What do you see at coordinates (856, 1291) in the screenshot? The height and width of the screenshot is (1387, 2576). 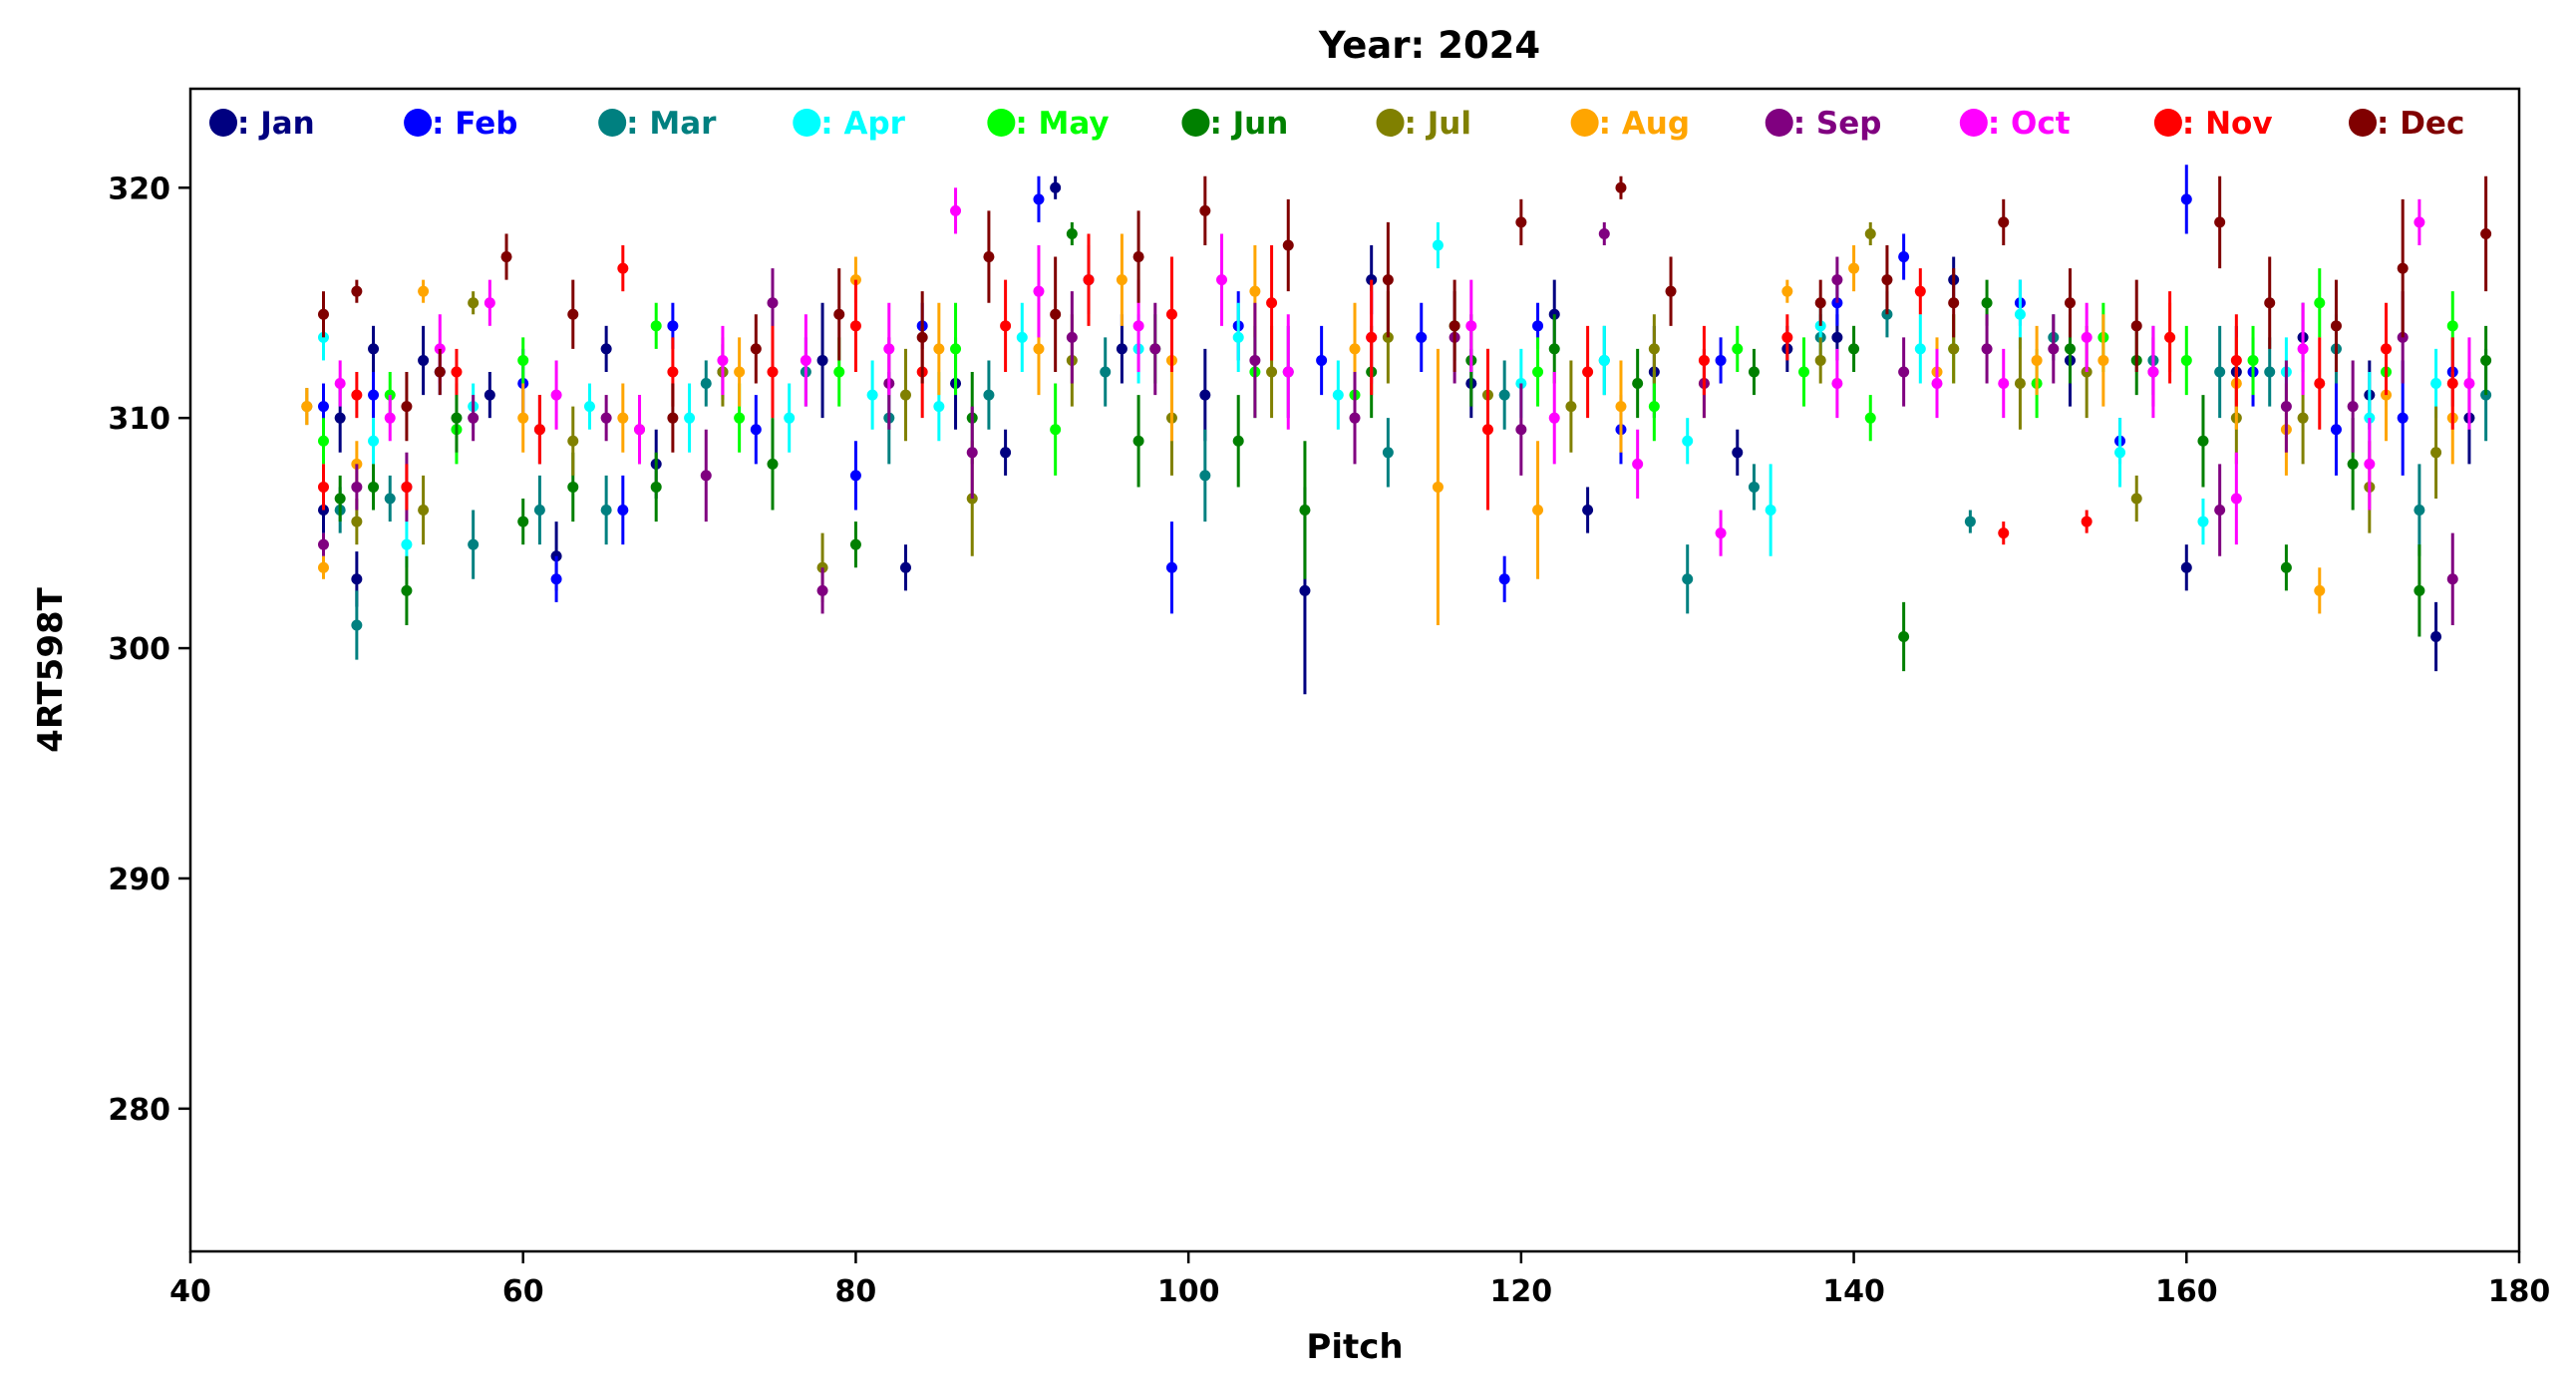 I see `x-tick-label: 80` at bounding box center [856, 1291].